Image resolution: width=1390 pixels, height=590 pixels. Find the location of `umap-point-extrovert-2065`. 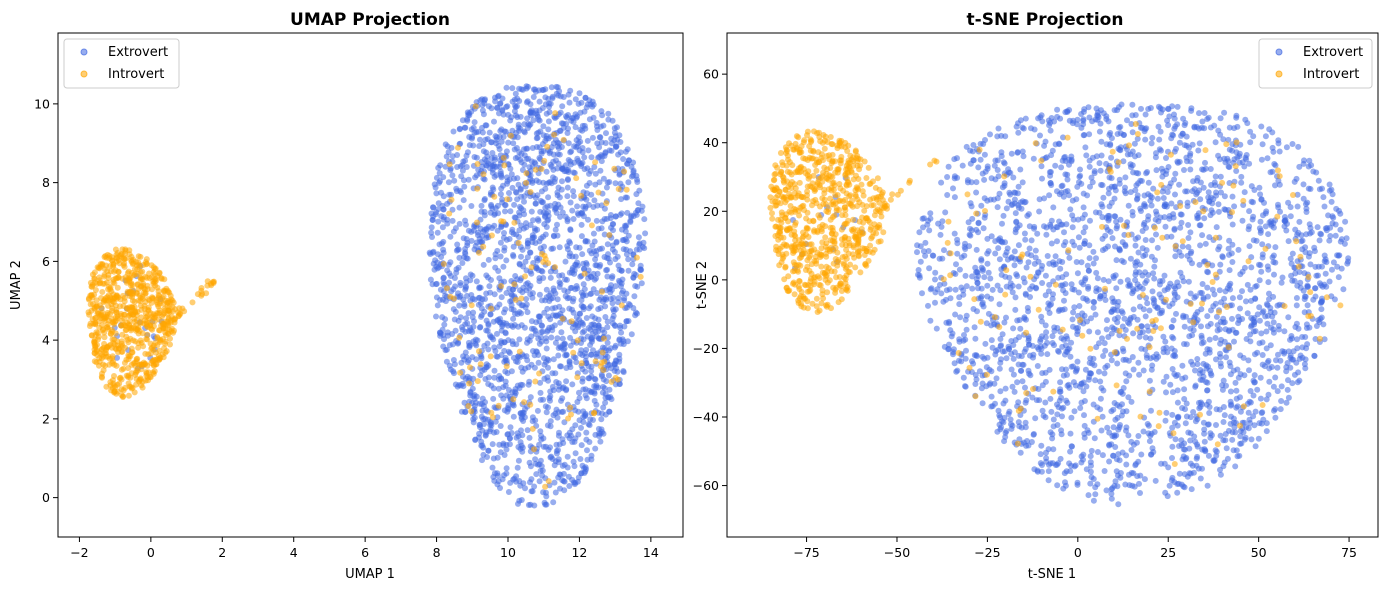

umap-point-extrovert-2065 is located at coordinates (482, 460).